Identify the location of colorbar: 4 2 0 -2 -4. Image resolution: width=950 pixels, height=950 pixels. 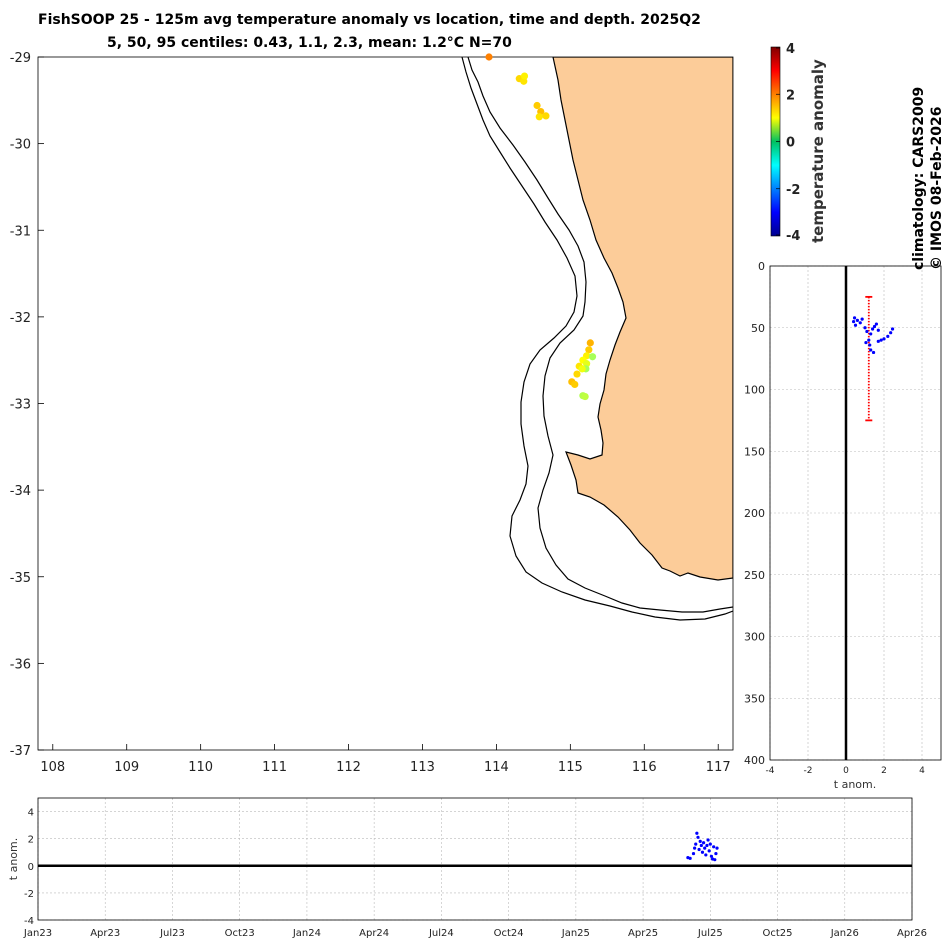
(785, 143).